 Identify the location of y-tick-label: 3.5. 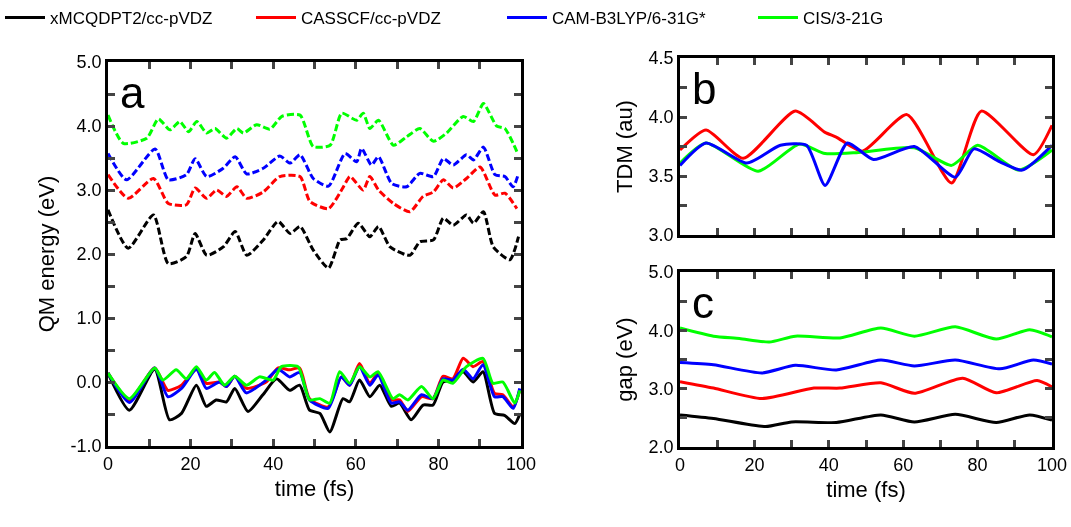
(661, 176).